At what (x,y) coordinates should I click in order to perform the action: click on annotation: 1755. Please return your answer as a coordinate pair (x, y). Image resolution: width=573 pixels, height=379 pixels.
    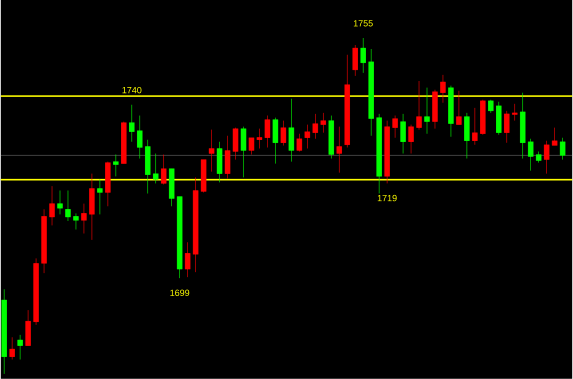
    Looking at the image, I should click on (363, 23).